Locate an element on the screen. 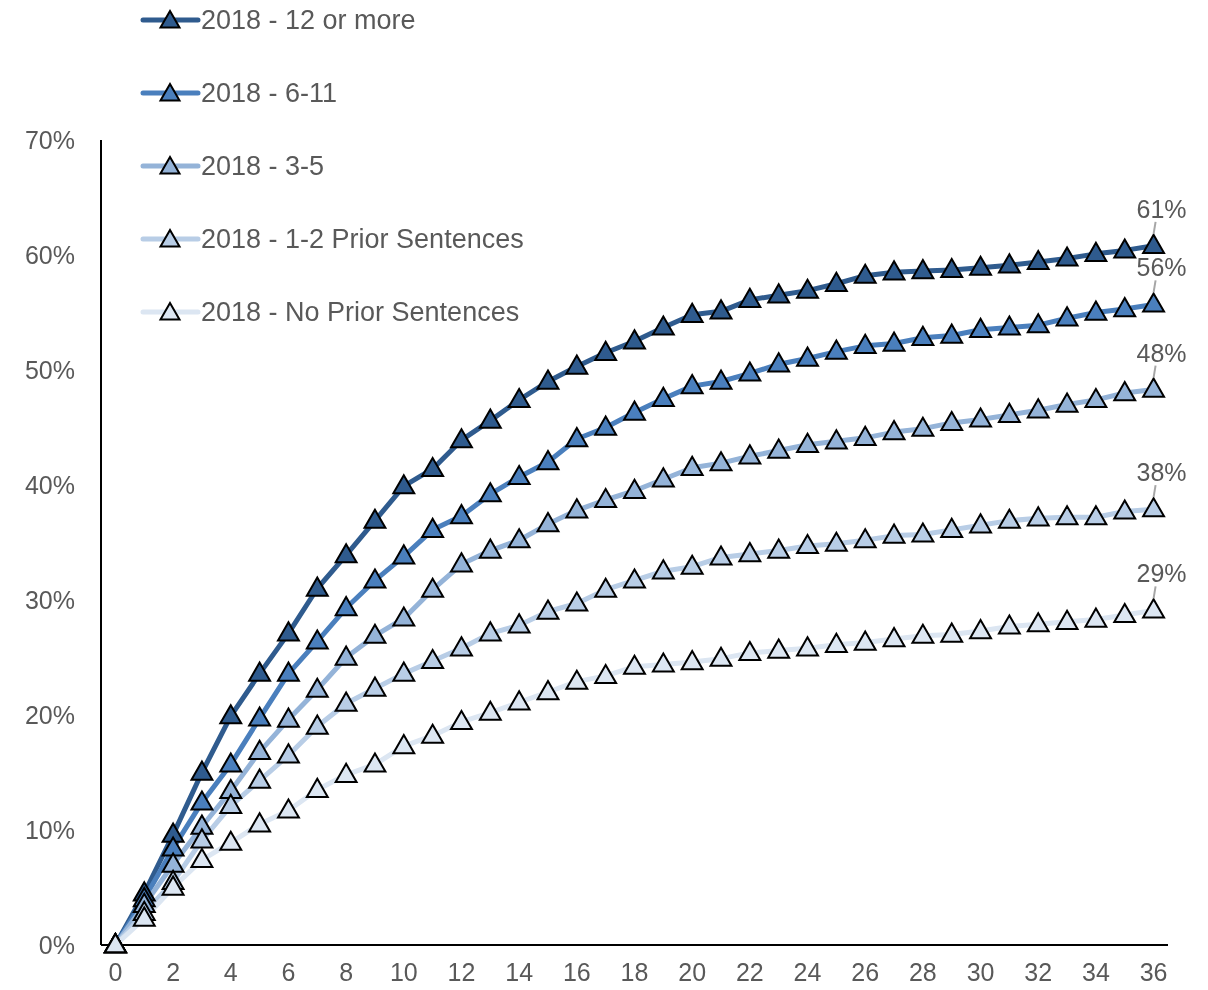 This screenshot has height=990, width=1208. x-tick-label: 16 is located at coordinates (576, 972).